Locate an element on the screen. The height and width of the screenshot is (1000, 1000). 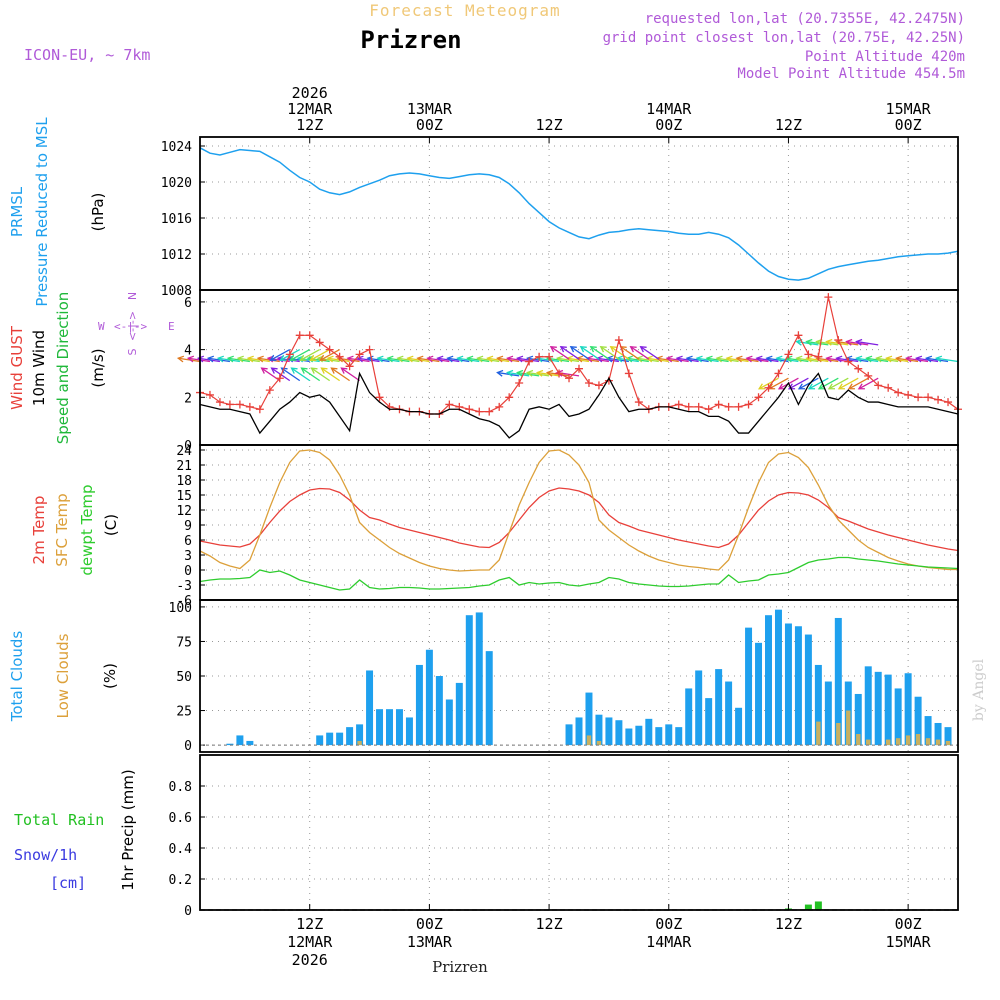
y-tick-label: 4 is located at coordinates (188, 351).